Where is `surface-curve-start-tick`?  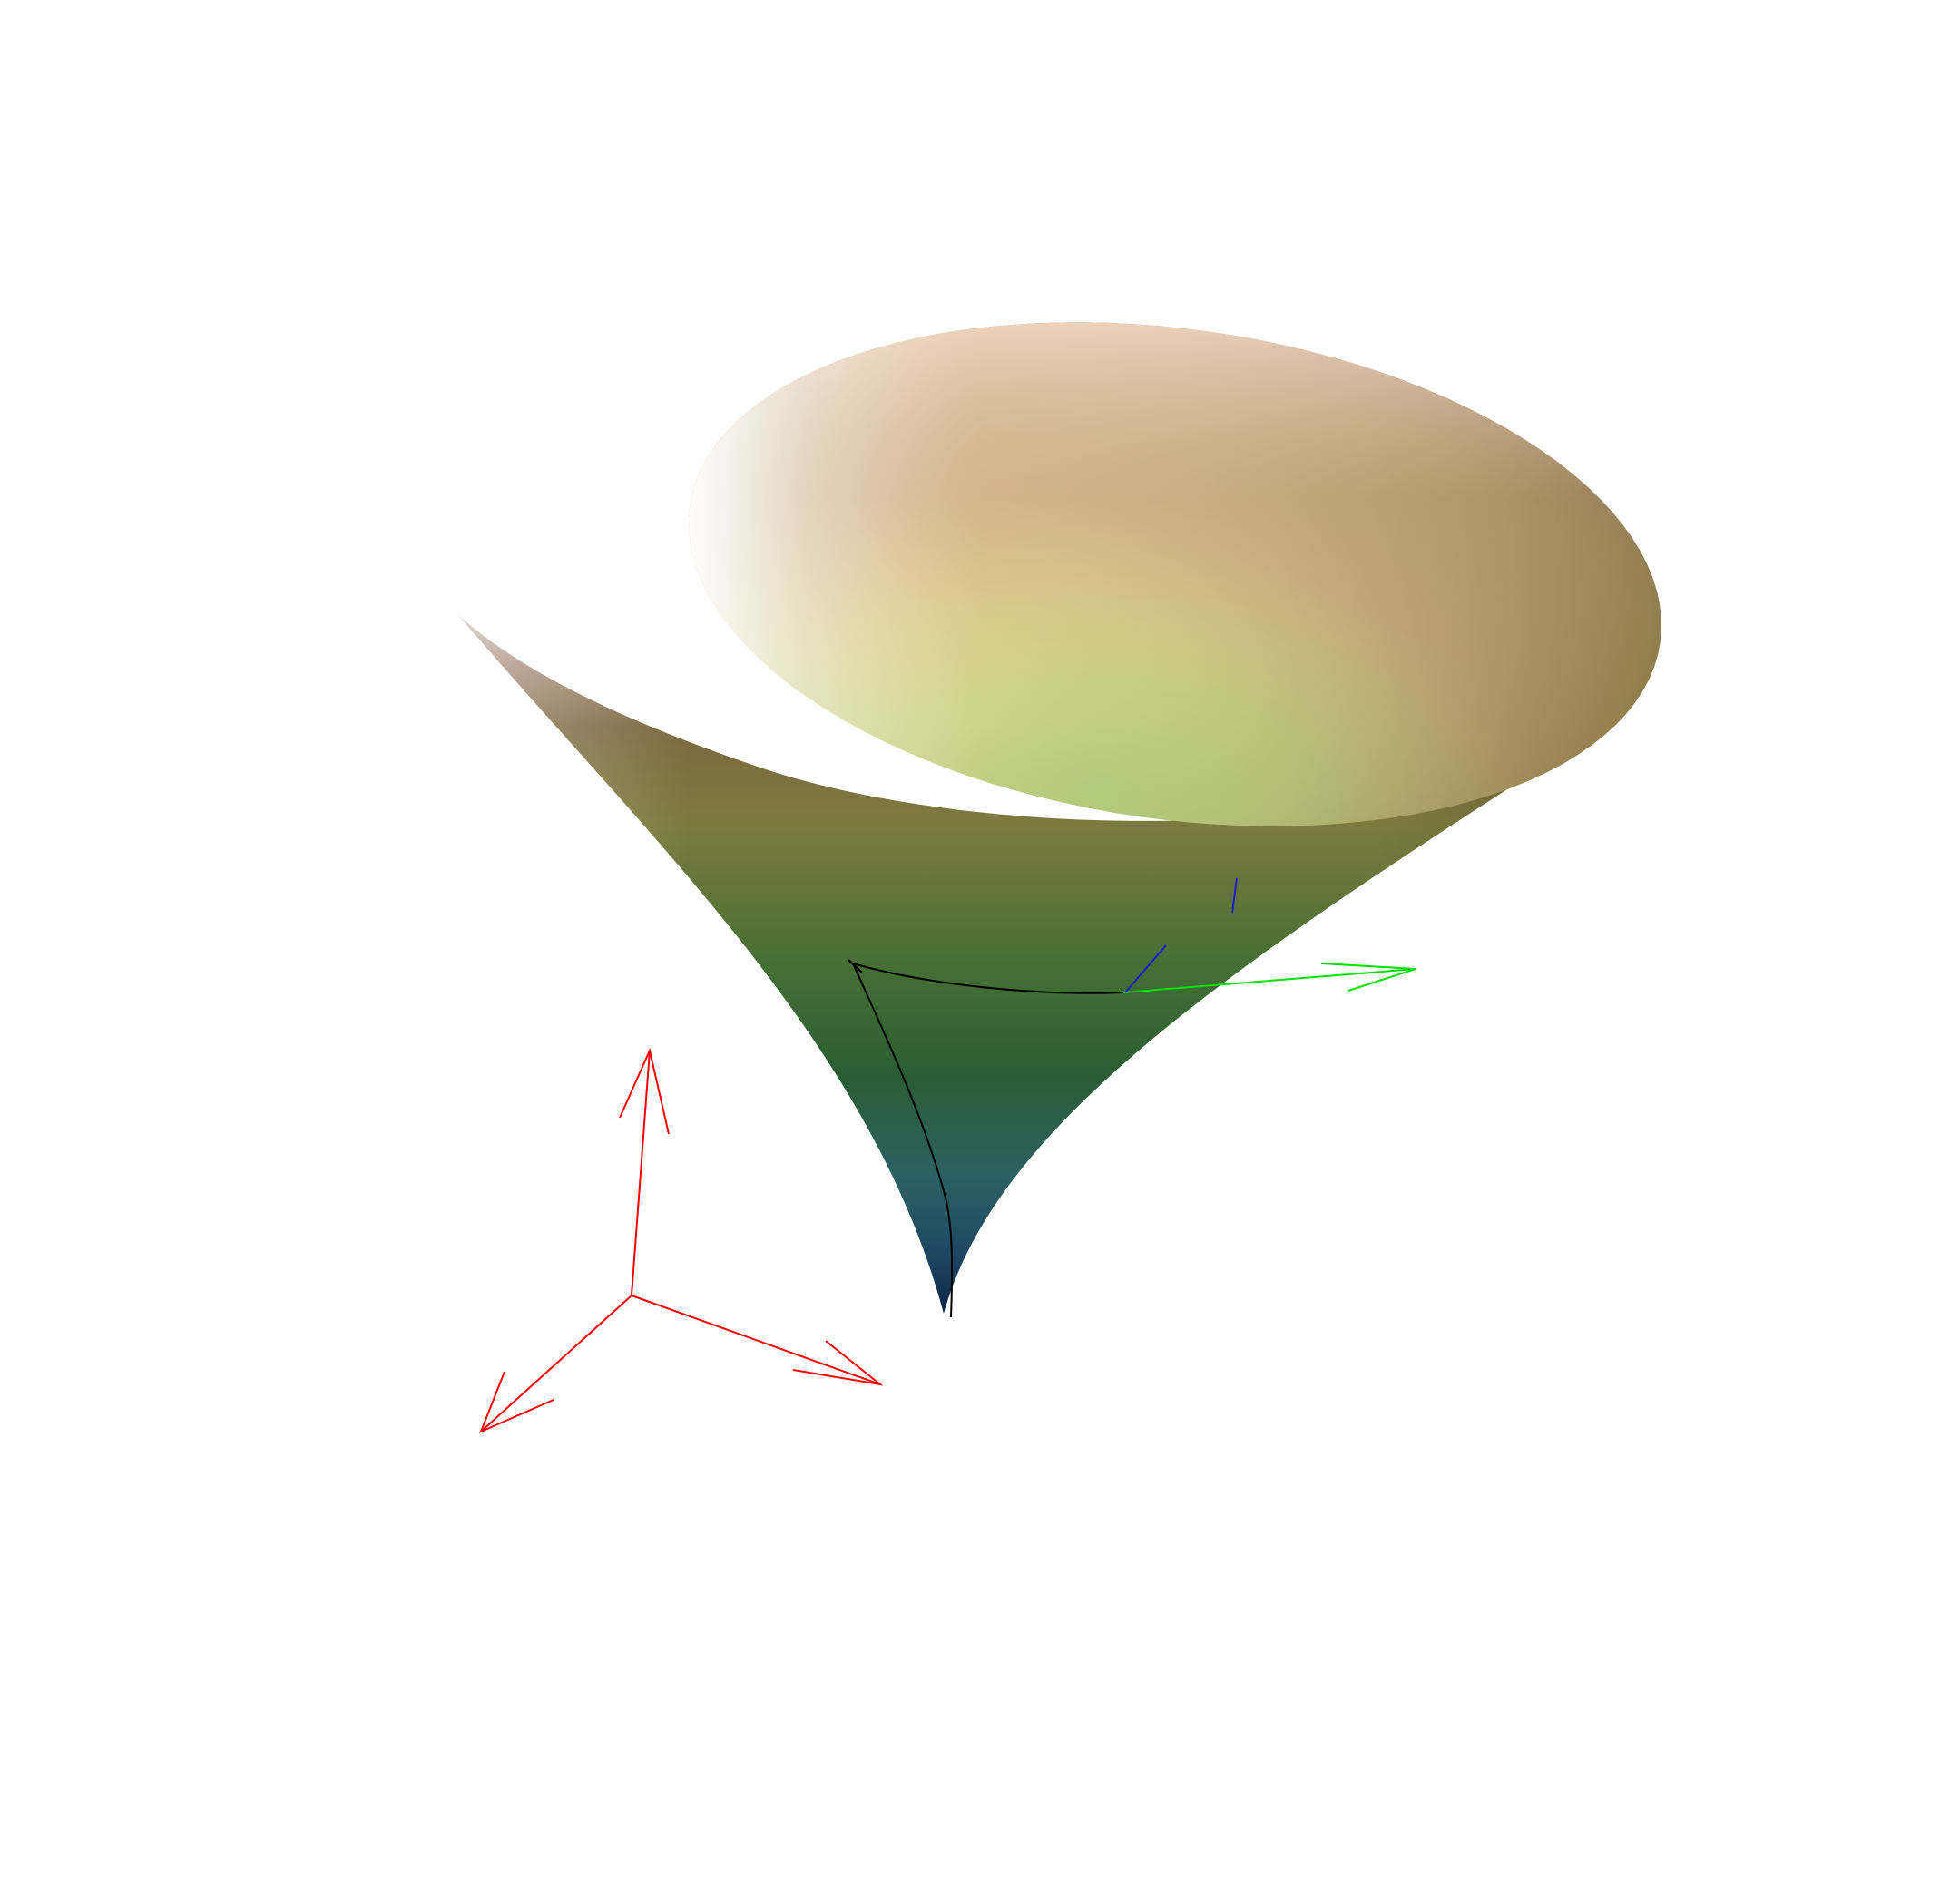 surface-curve-start-tick is located at coordinates (855, 966).